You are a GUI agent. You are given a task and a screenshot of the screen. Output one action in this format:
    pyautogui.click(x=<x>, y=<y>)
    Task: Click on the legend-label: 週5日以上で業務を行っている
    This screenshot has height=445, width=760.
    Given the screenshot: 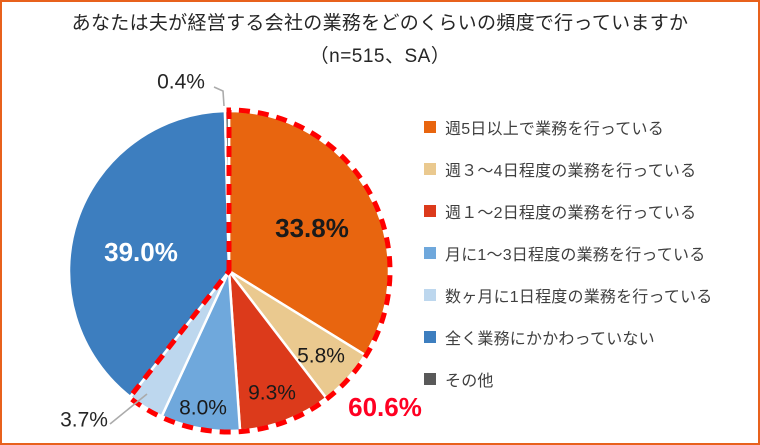 What is the action you would take?
    pyautogui.click(x=554, y=129)
    